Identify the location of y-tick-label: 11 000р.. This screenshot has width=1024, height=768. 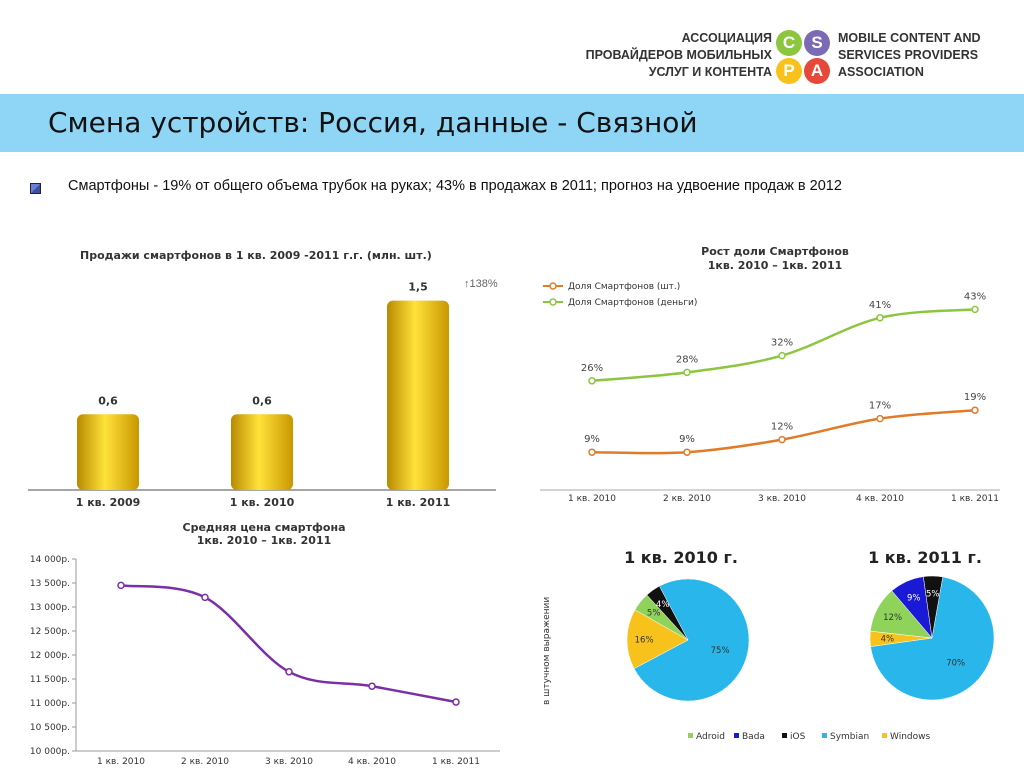
(50, 704).